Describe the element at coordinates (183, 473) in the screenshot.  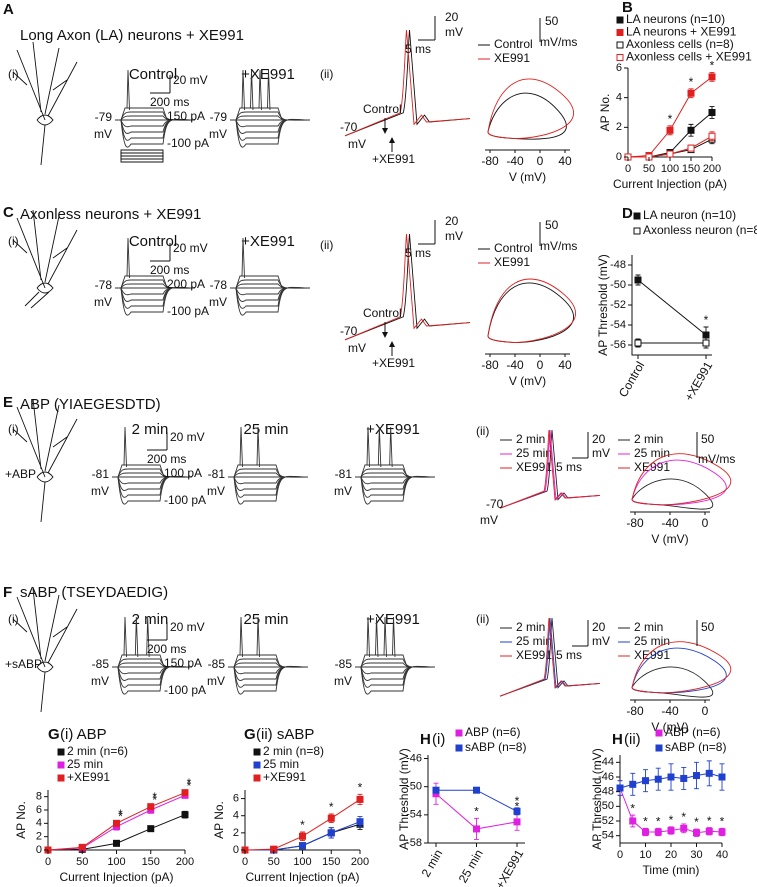
I see `current-label: 100 pA` at that location.